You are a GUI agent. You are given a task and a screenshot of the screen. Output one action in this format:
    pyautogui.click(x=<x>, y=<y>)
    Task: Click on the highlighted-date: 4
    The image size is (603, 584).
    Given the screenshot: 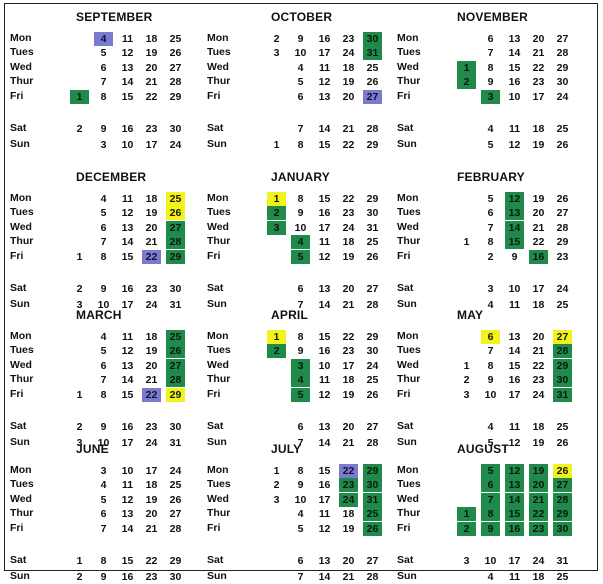 What is the action you would take?
    pyautogui.click(x=300, y=380)
    